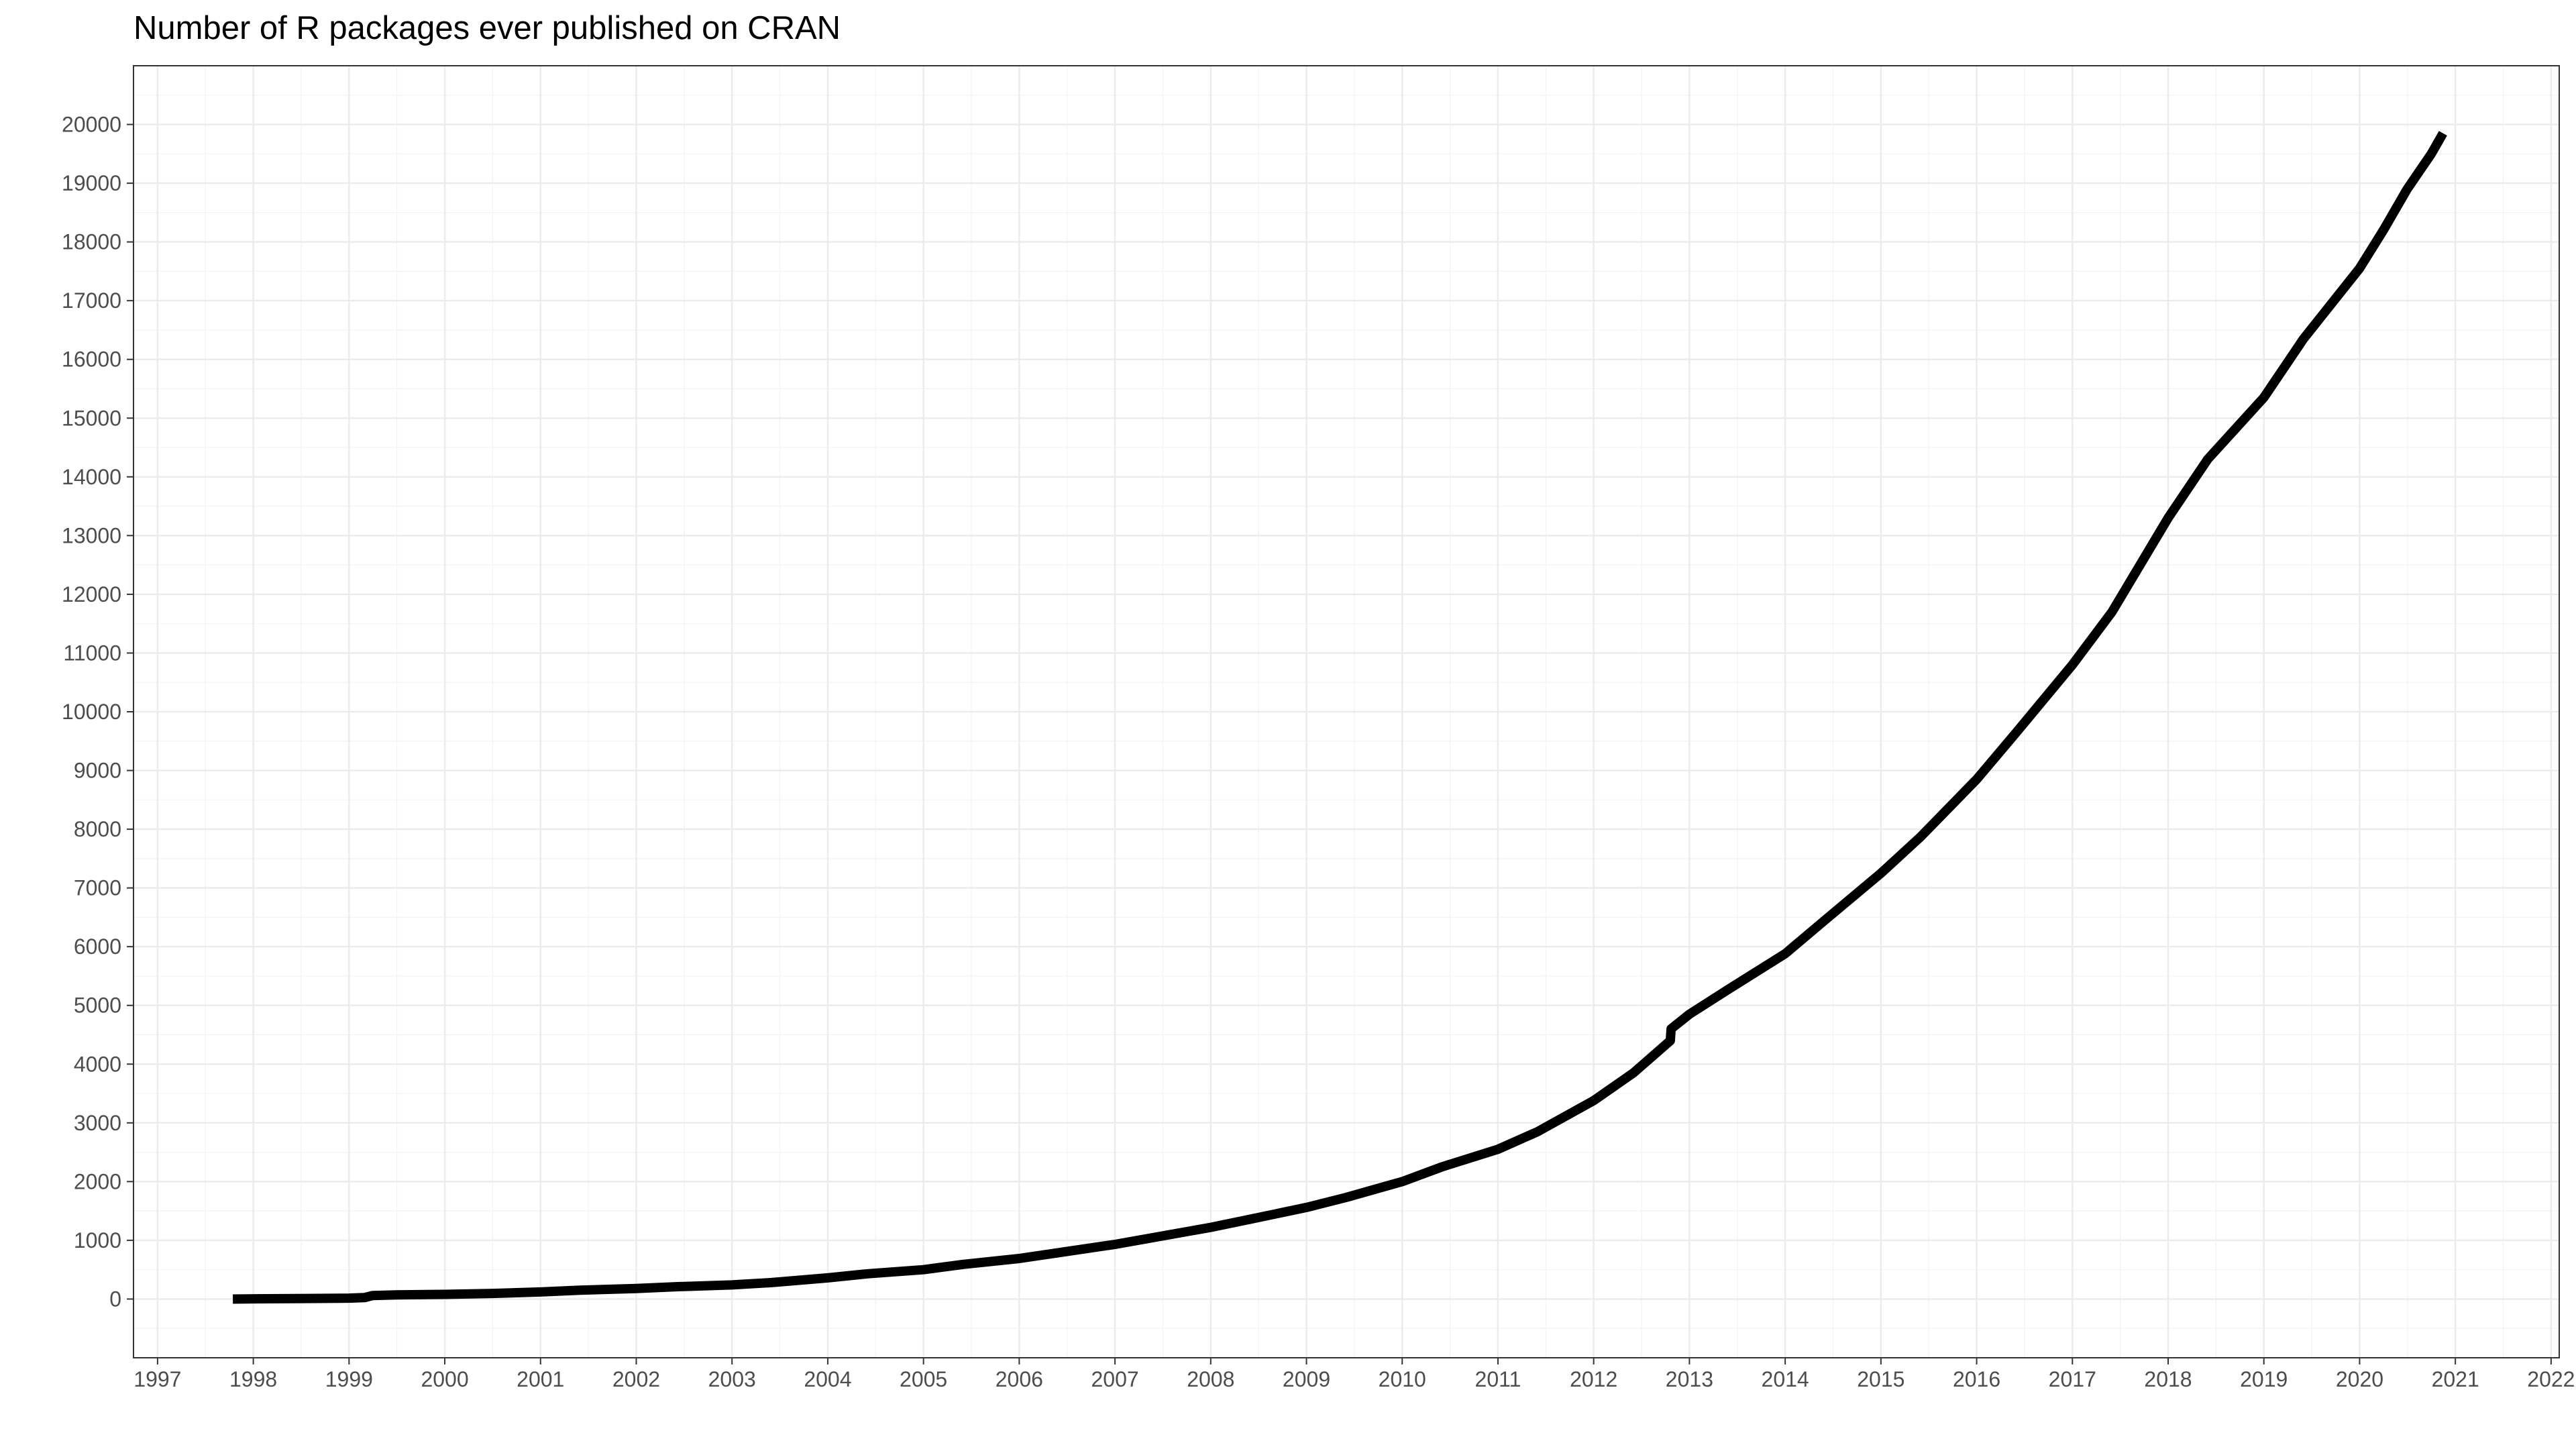 The image size is (2576, 1449). What do you see at coordinates (444, 1379) in the screenshot?
I see `x-tick-label: 2000` at bounding box center [444, 1379].